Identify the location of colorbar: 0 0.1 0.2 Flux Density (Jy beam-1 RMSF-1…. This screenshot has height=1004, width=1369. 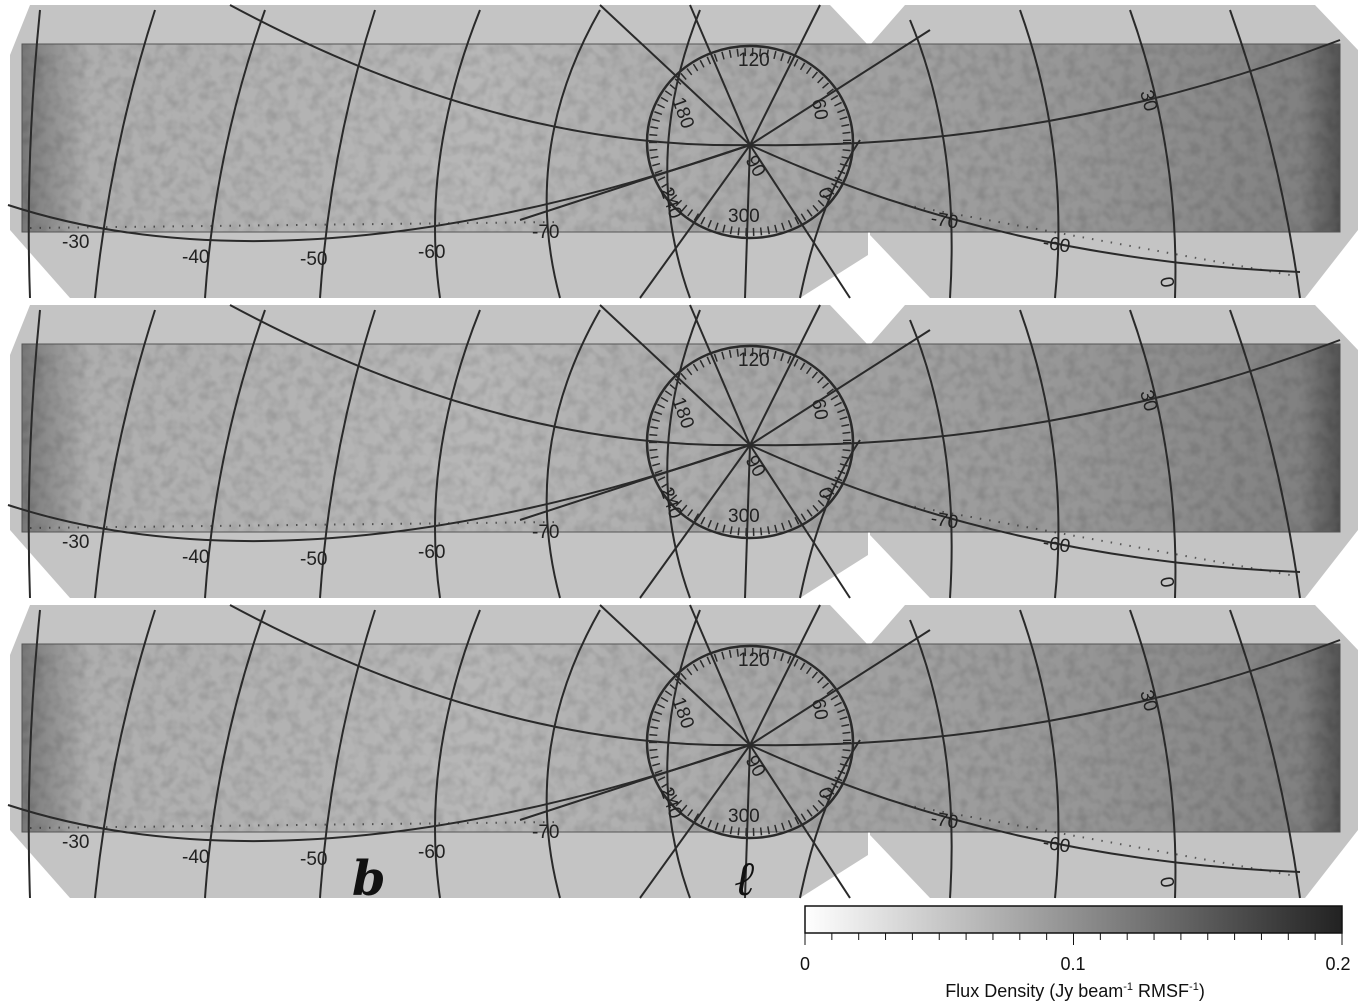
(1075, 953).